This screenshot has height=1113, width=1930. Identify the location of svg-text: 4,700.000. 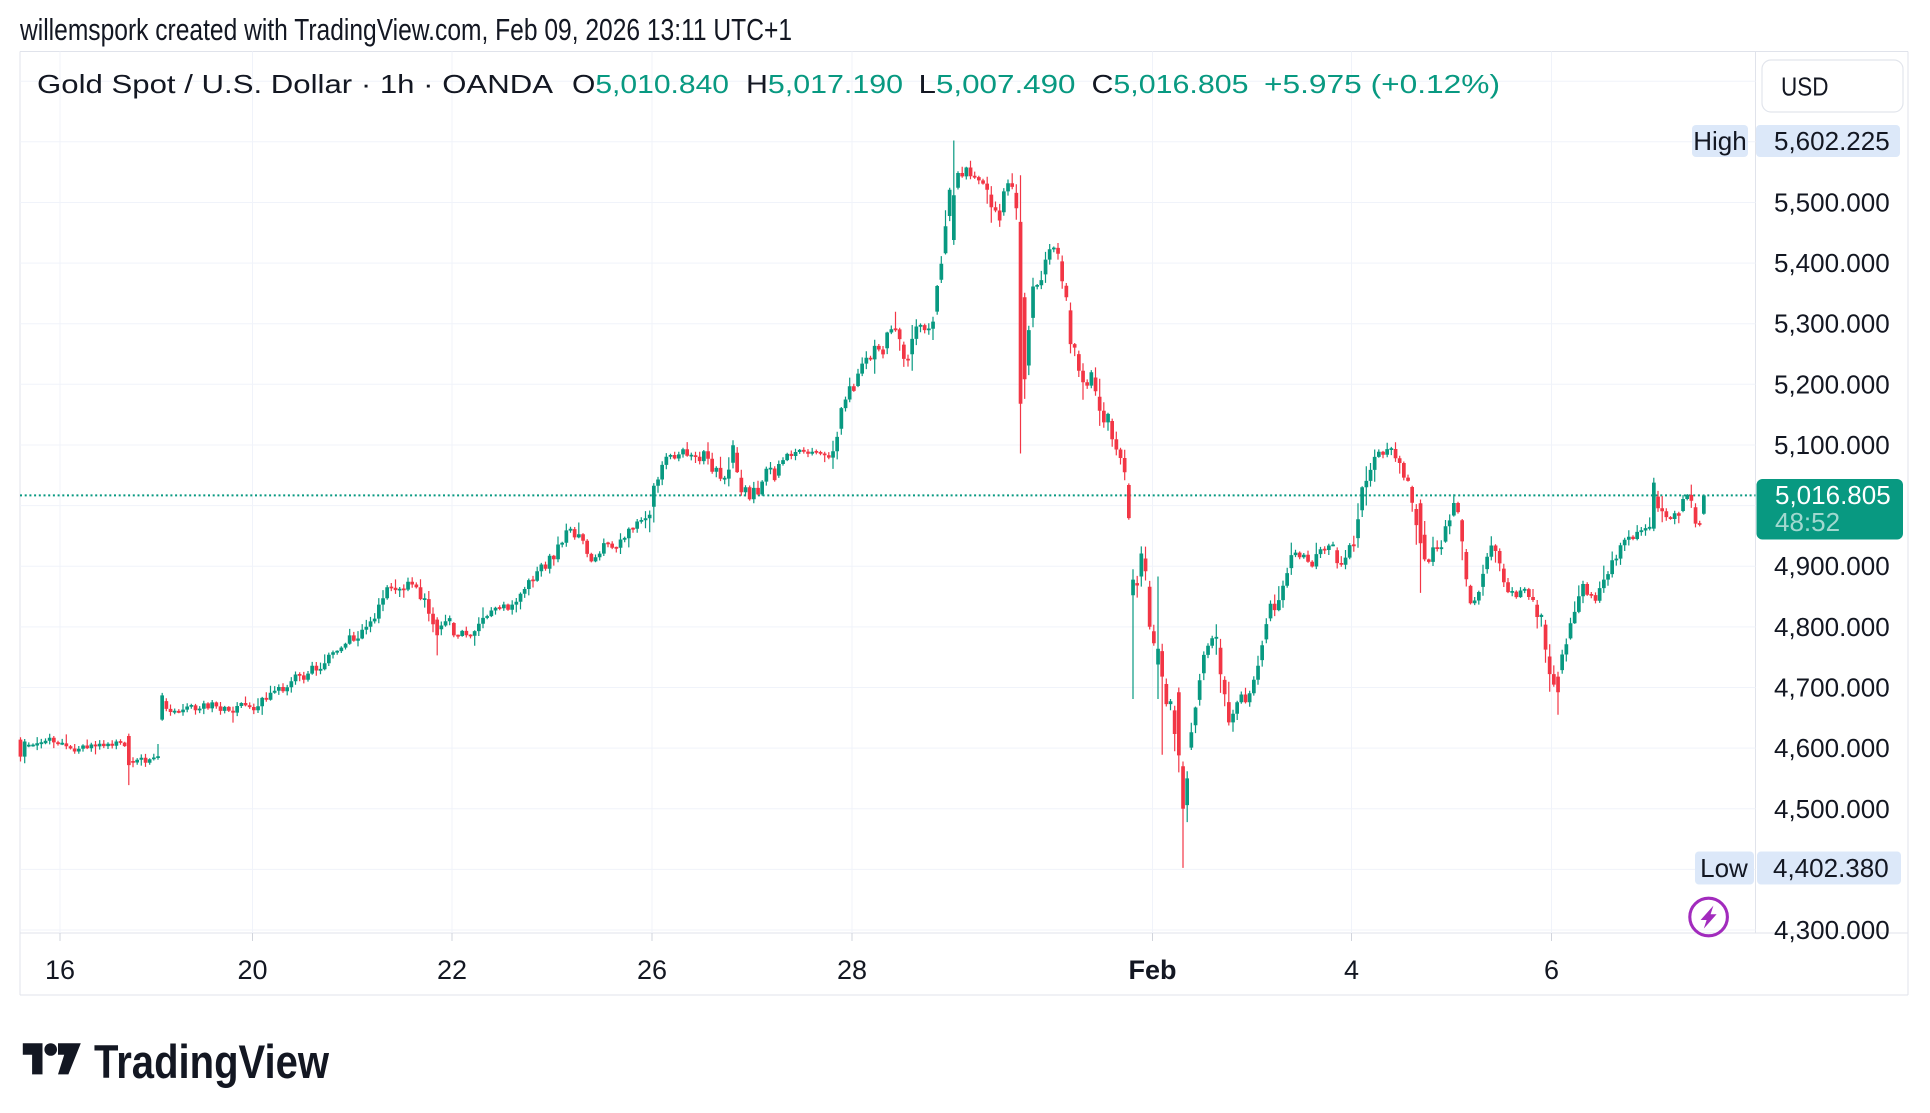
(1832, 688).